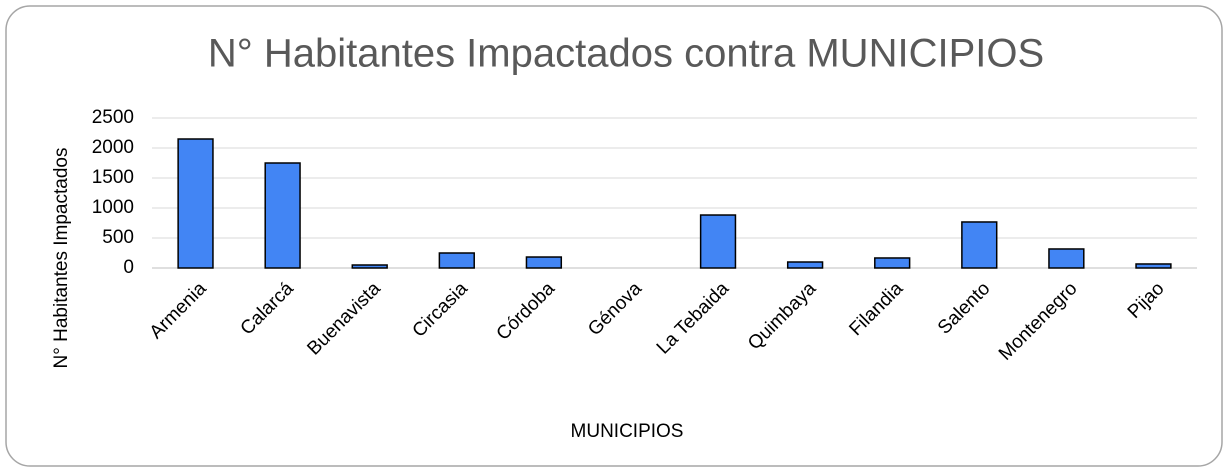 The height and width of the screenshot is (474, 1228). What do you see at coordinates (118, 237) in the screenshot?
I see `y-tick-label: 500` at bounding box center [118, 237].